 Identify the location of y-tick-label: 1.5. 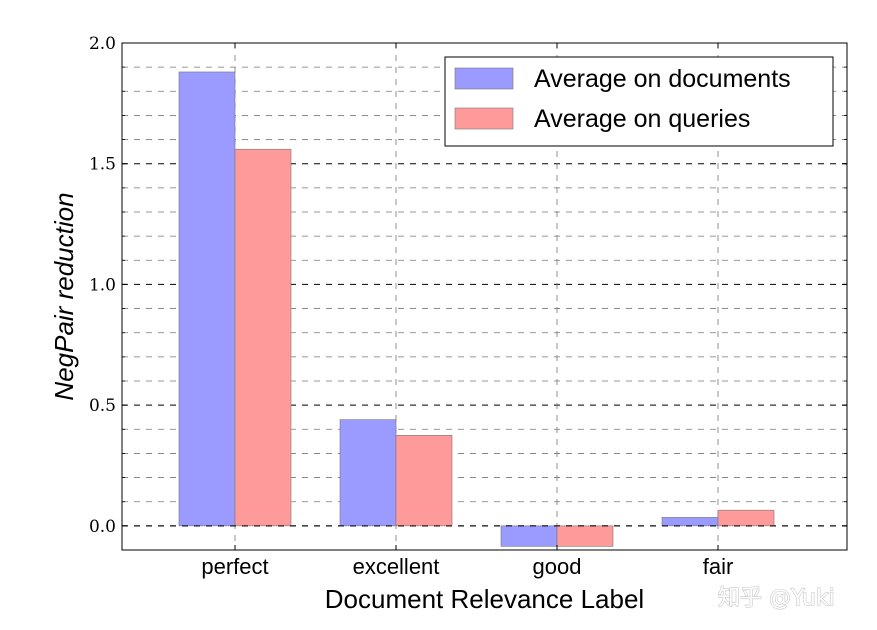
(102, 165).